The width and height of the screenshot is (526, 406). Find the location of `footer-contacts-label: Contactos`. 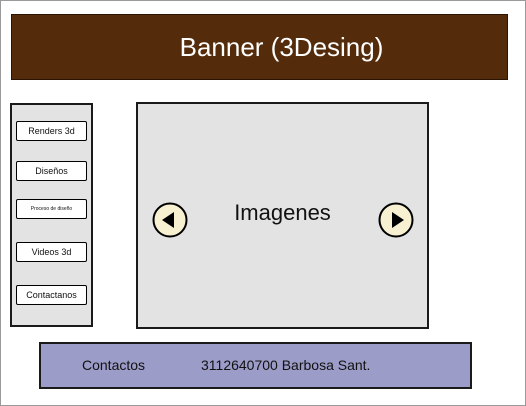

footer-contacts-label: Contactos is located at coordinates (114, 365).